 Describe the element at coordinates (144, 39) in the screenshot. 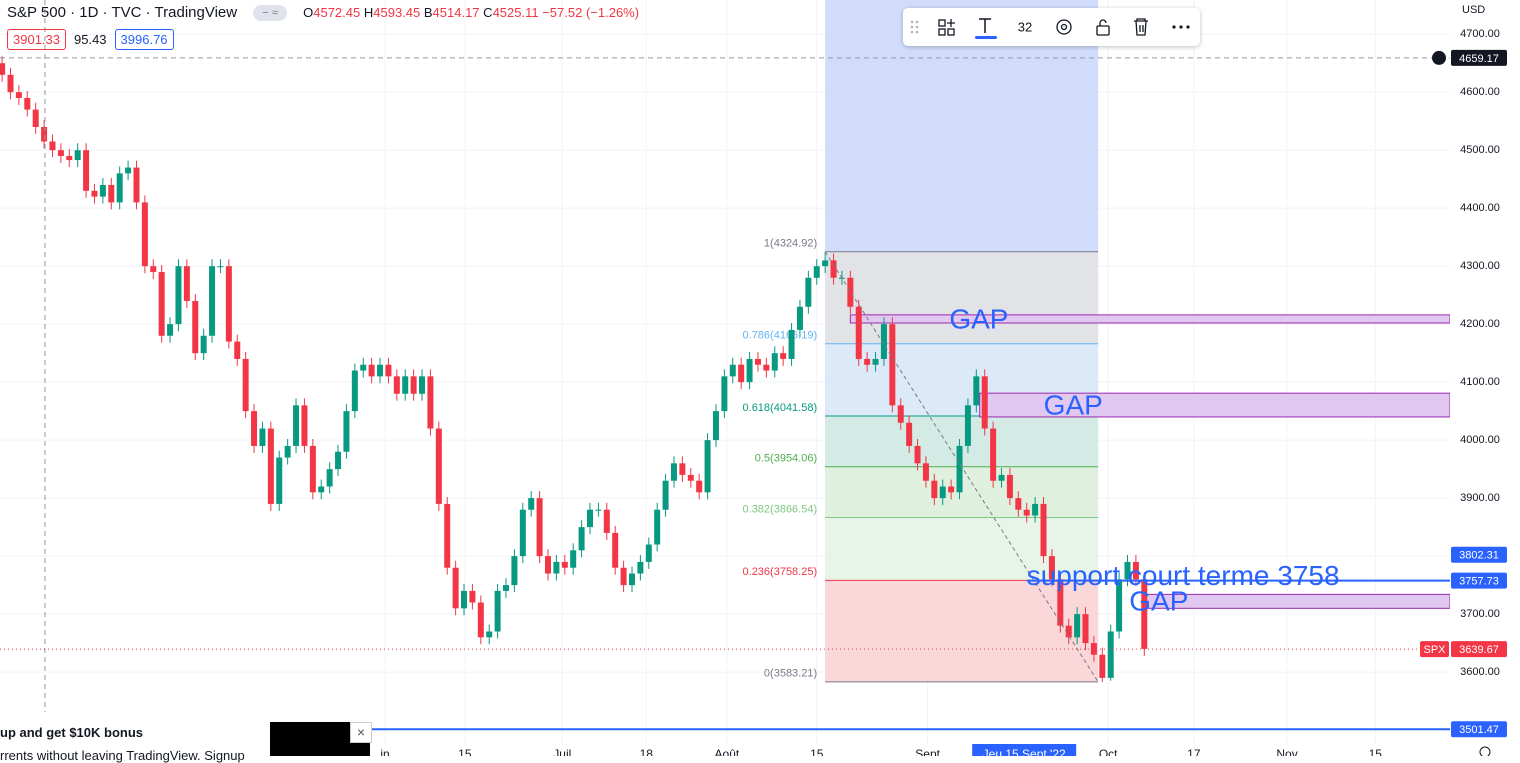

I see `buy-price: 3996.76` at that location.